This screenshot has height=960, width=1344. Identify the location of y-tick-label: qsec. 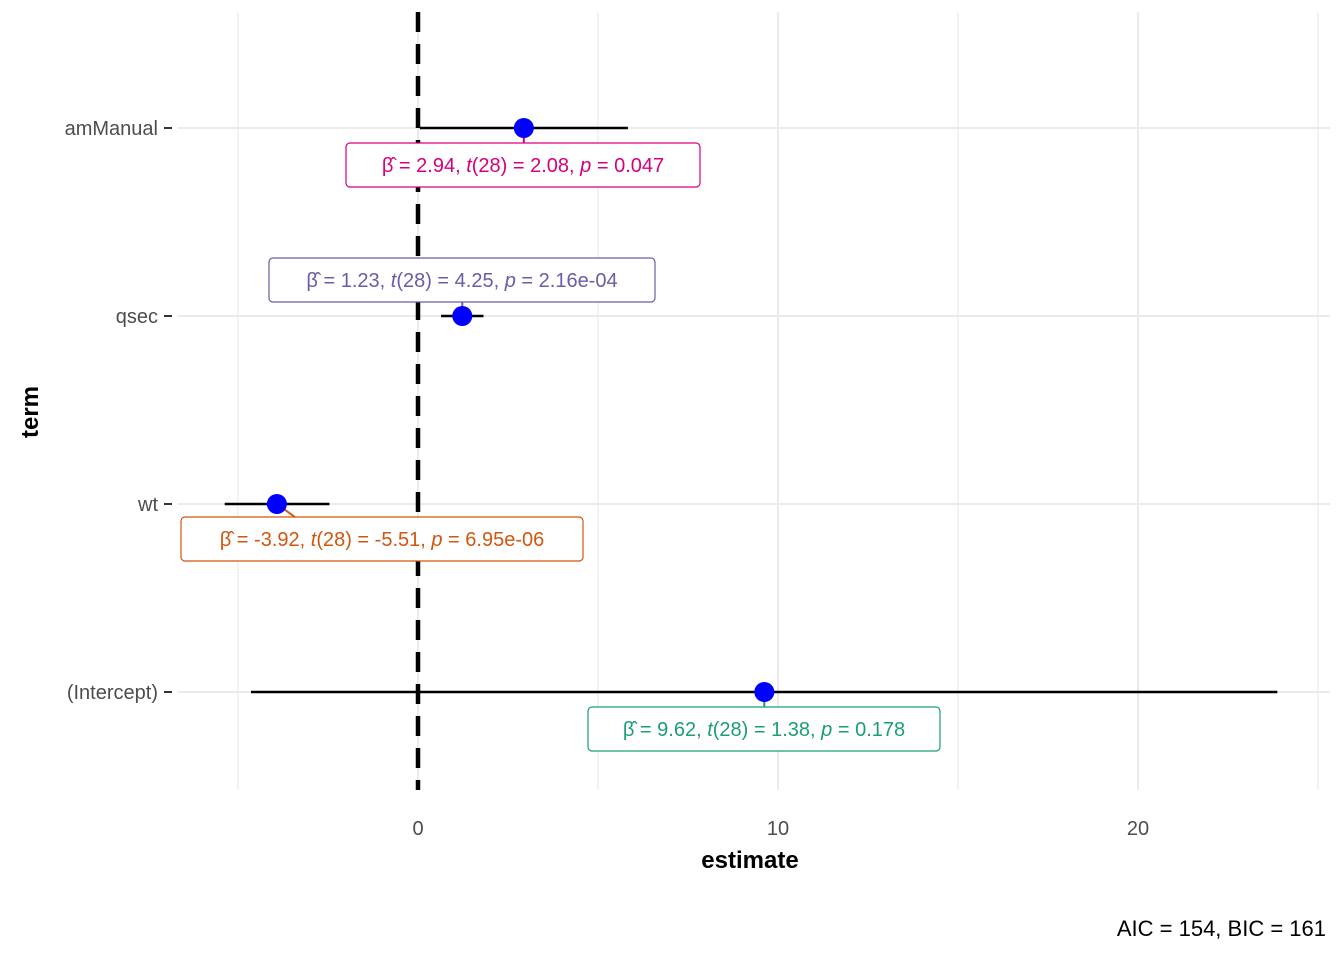
(137, 317).